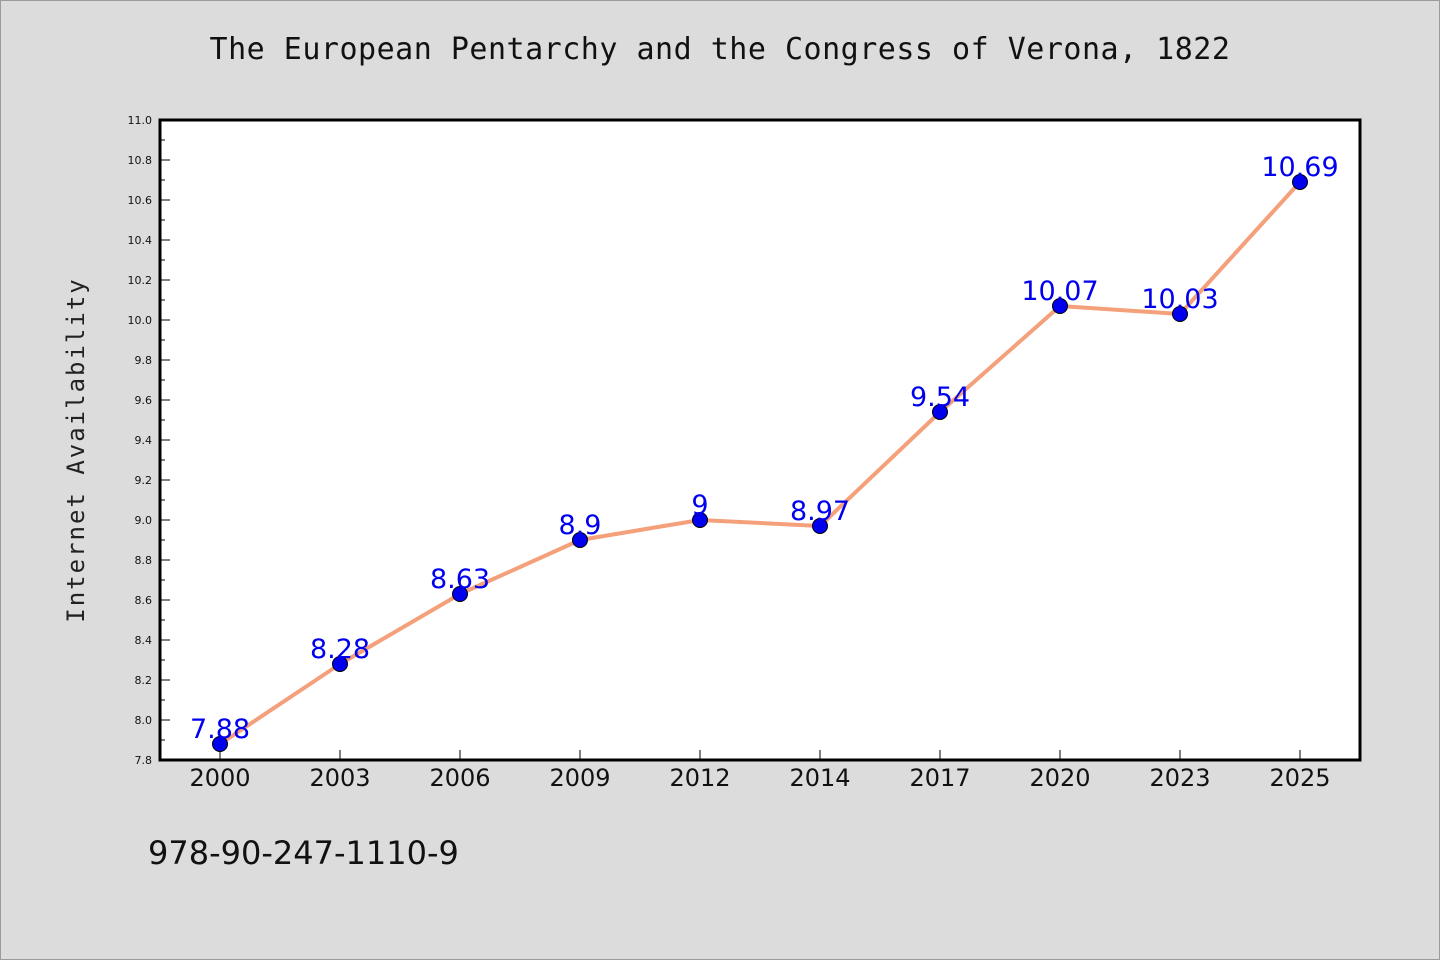  Describe the element at coordinates (144, 560) in the screenshot. I see `y-tick-label: 8.8` at that location.